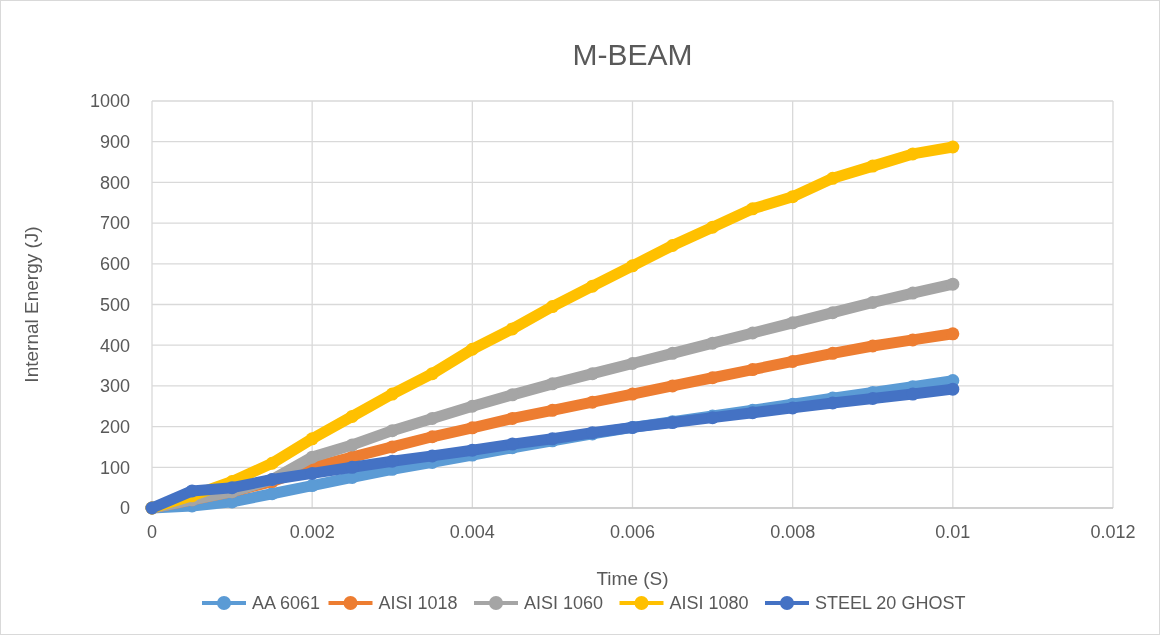  Describe the element at coordinates (312, 532) in the screenshot. I see `x-tick-label: 0.002` at that location.